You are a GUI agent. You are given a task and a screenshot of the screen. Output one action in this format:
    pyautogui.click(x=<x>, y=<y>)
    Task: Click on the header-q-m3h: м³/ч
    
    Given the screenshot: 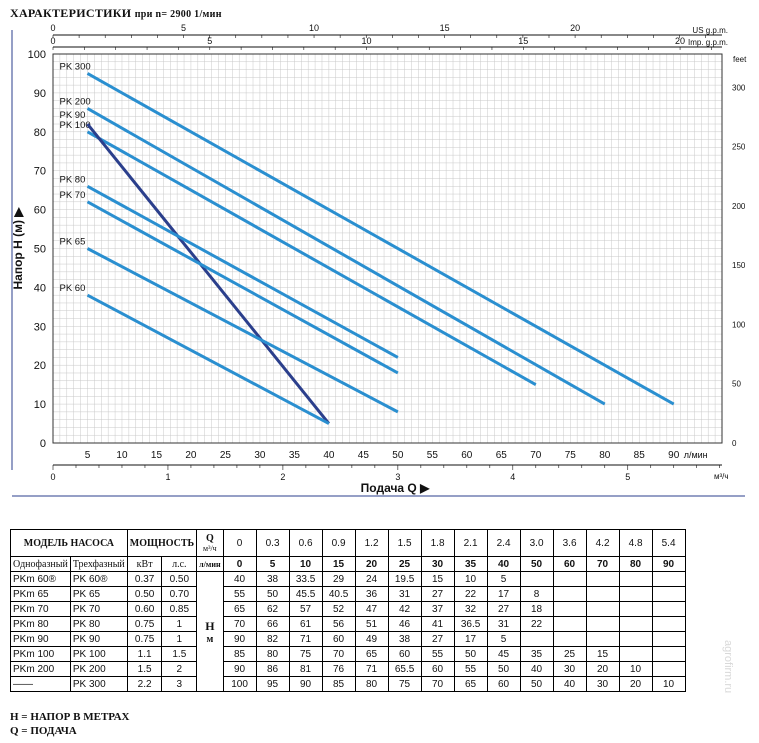 What is the action you would take?
    pyautogui.click(x=210, y=548)
    